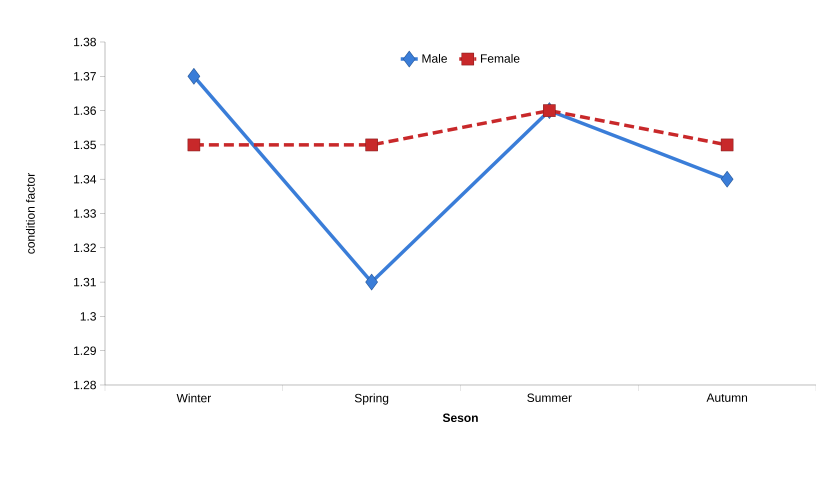  What do you see at coordinates (434, 58) in the screenshot?
I see `legend-label: Male` at bounding box center [434, 58].